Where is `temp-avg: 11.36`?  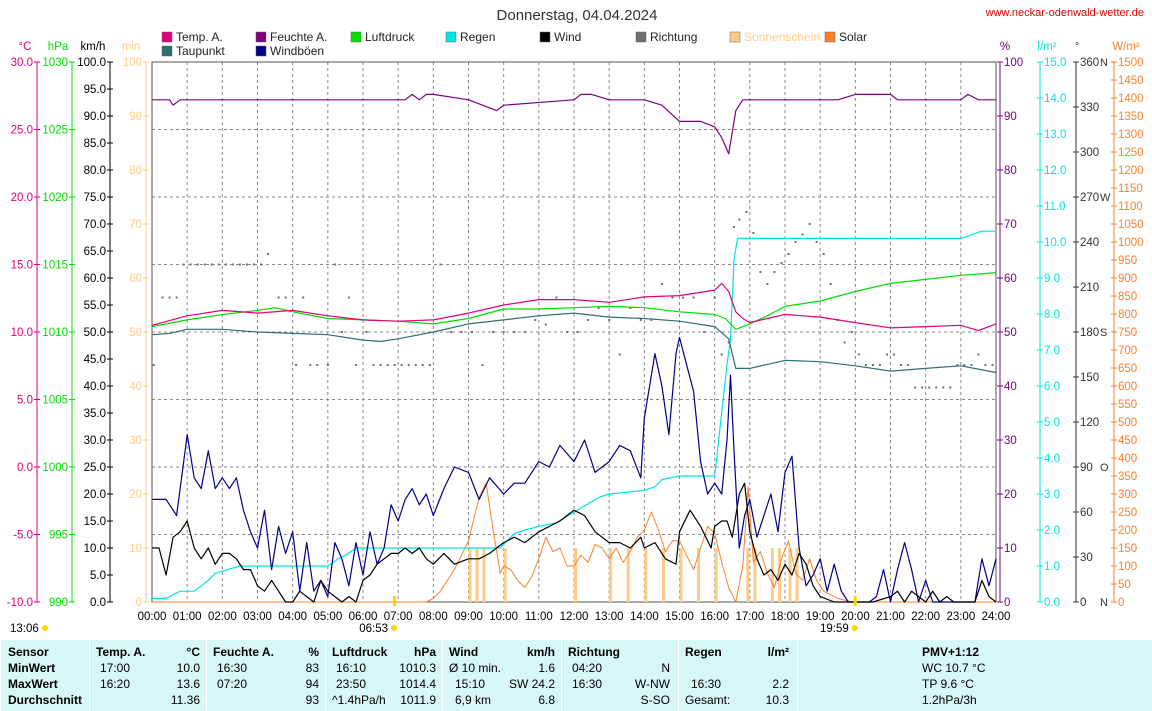 temp-avg: 11.36 is located at coordinates (185, 700).